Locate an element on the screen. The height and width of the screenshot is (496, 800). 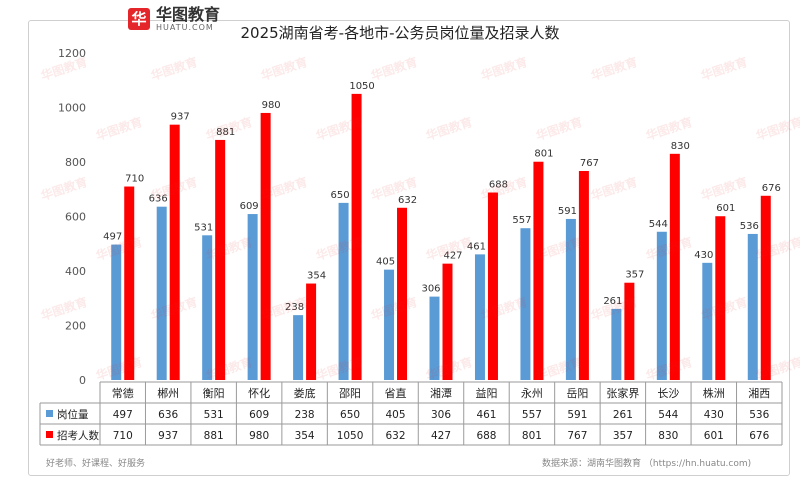
brand-logo: 华 华图教育 HUATU.COM is located at coordinates (174, 19).